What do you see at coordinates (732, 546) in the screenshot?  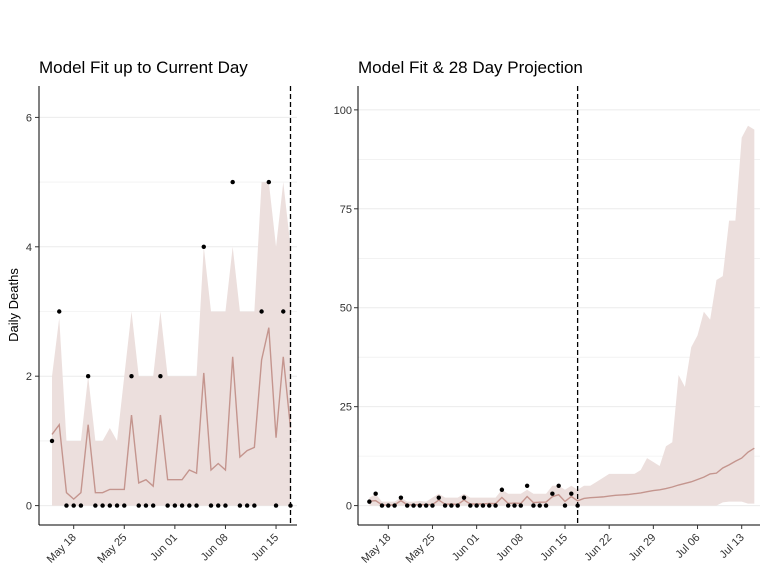 I see `x-tick-label: Jul 13` at bounding box center [732, 546].